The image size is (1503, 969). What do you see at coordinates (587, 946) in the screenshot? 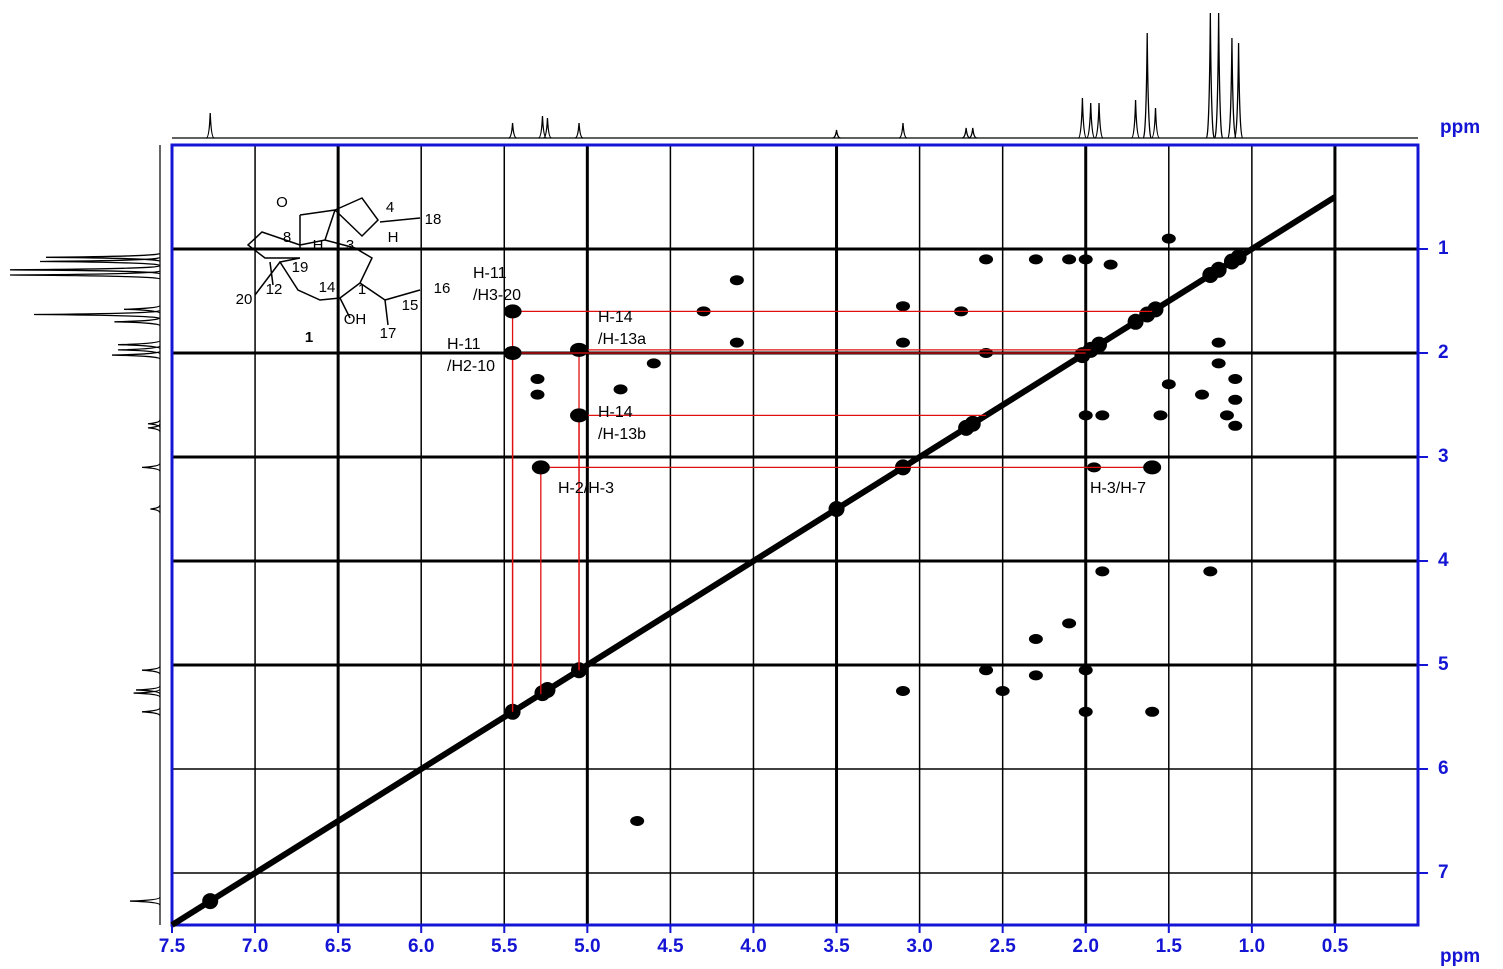
I see `x-tick-label: 5.0` at bounding box center [587, 946].